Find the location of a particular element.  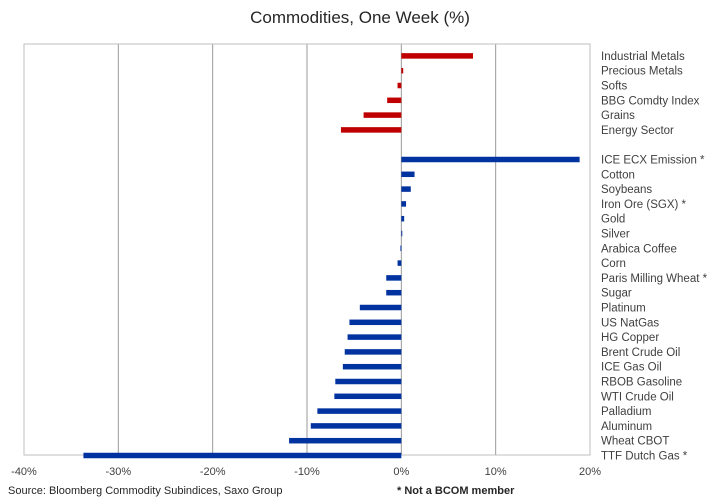

category-label: Iron Ore (SGX) * is located at coordinates (644, 205).